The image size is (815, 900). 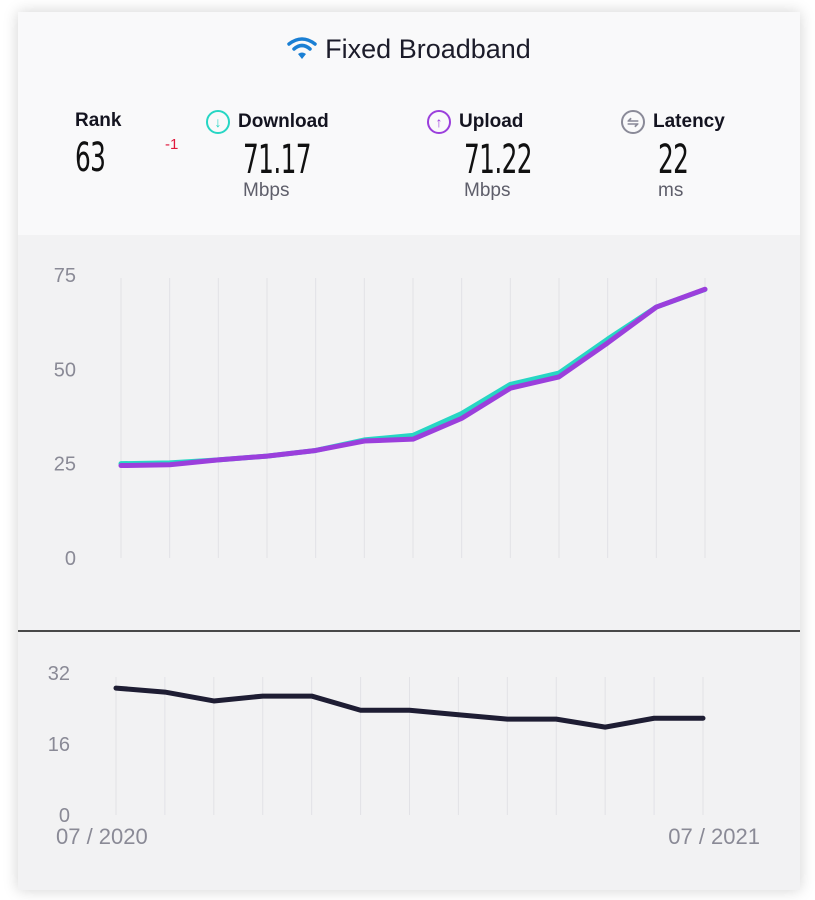 I want to click on latency-unit: ms, so click(x=671, y=190).